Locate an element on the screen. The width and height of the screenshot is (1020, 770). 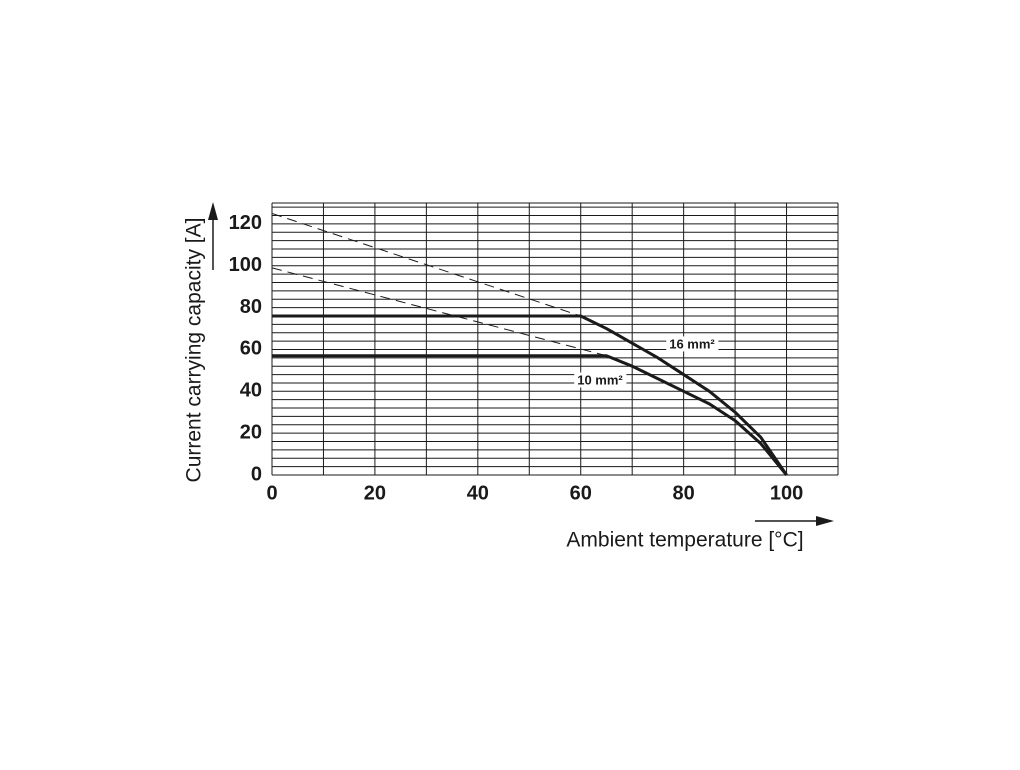
x-tick-label: 60 is located at coordinates (581, 493).